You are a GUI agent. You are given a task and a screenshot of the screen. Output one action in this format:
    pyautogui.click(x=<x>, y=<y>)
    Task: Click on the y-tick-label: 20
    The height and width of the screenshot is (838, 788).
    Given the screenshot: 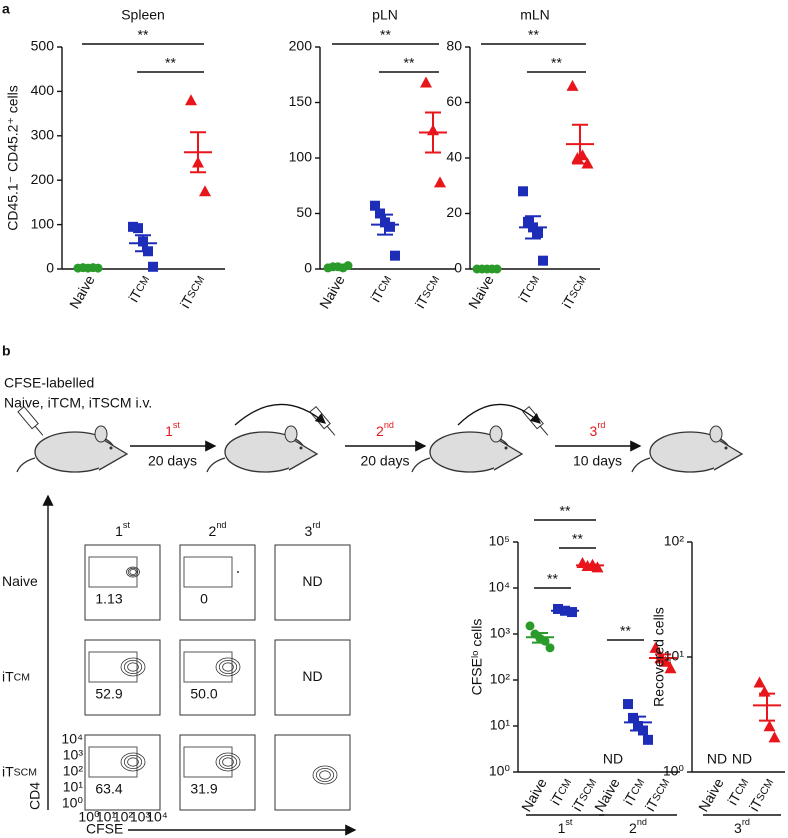 What is the action you would take?
    pyautogui.click(x=454, y=212)
    